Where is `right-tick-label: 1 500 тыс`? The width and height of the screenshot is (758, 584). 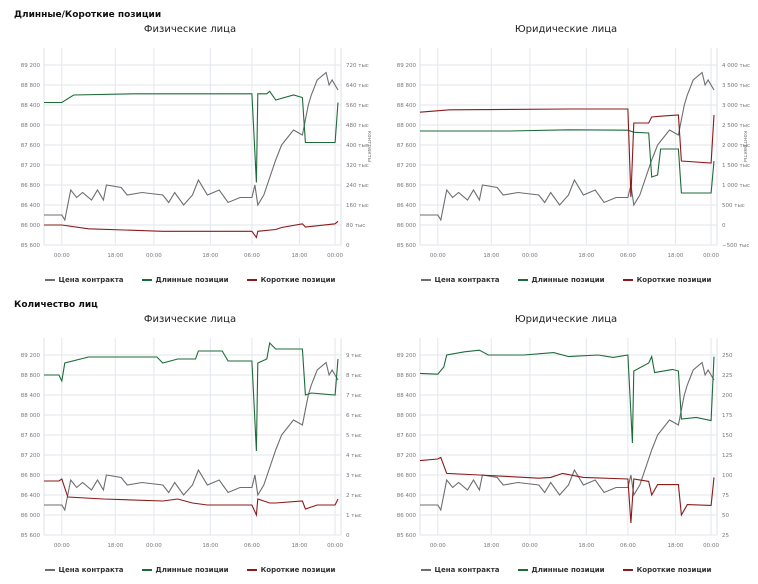
right-tick-label: 1 500 тыс is located at coordinates (736, 166).